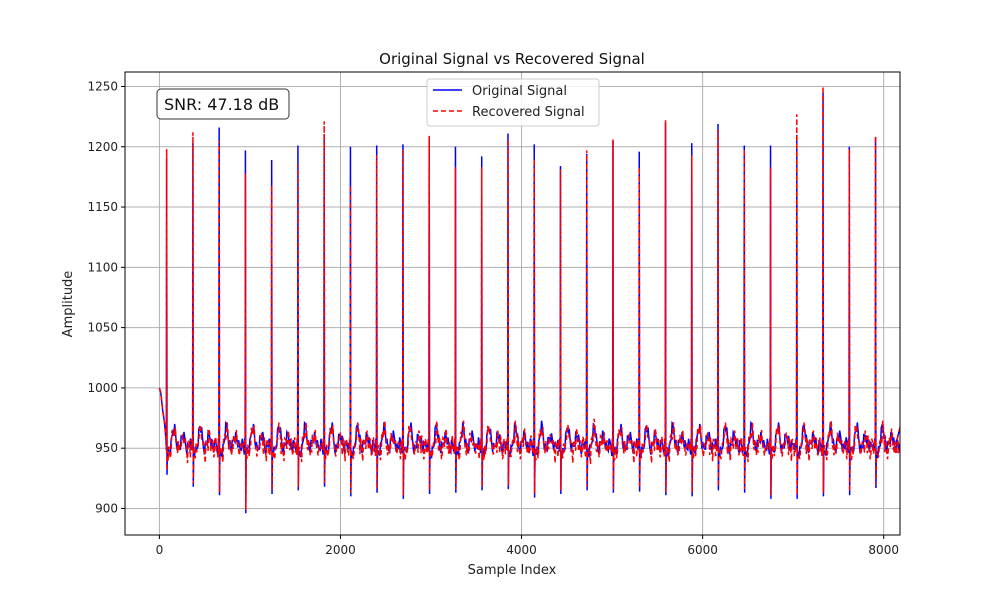  I want to click on y-tick-label: 1250, so click(102, 86).